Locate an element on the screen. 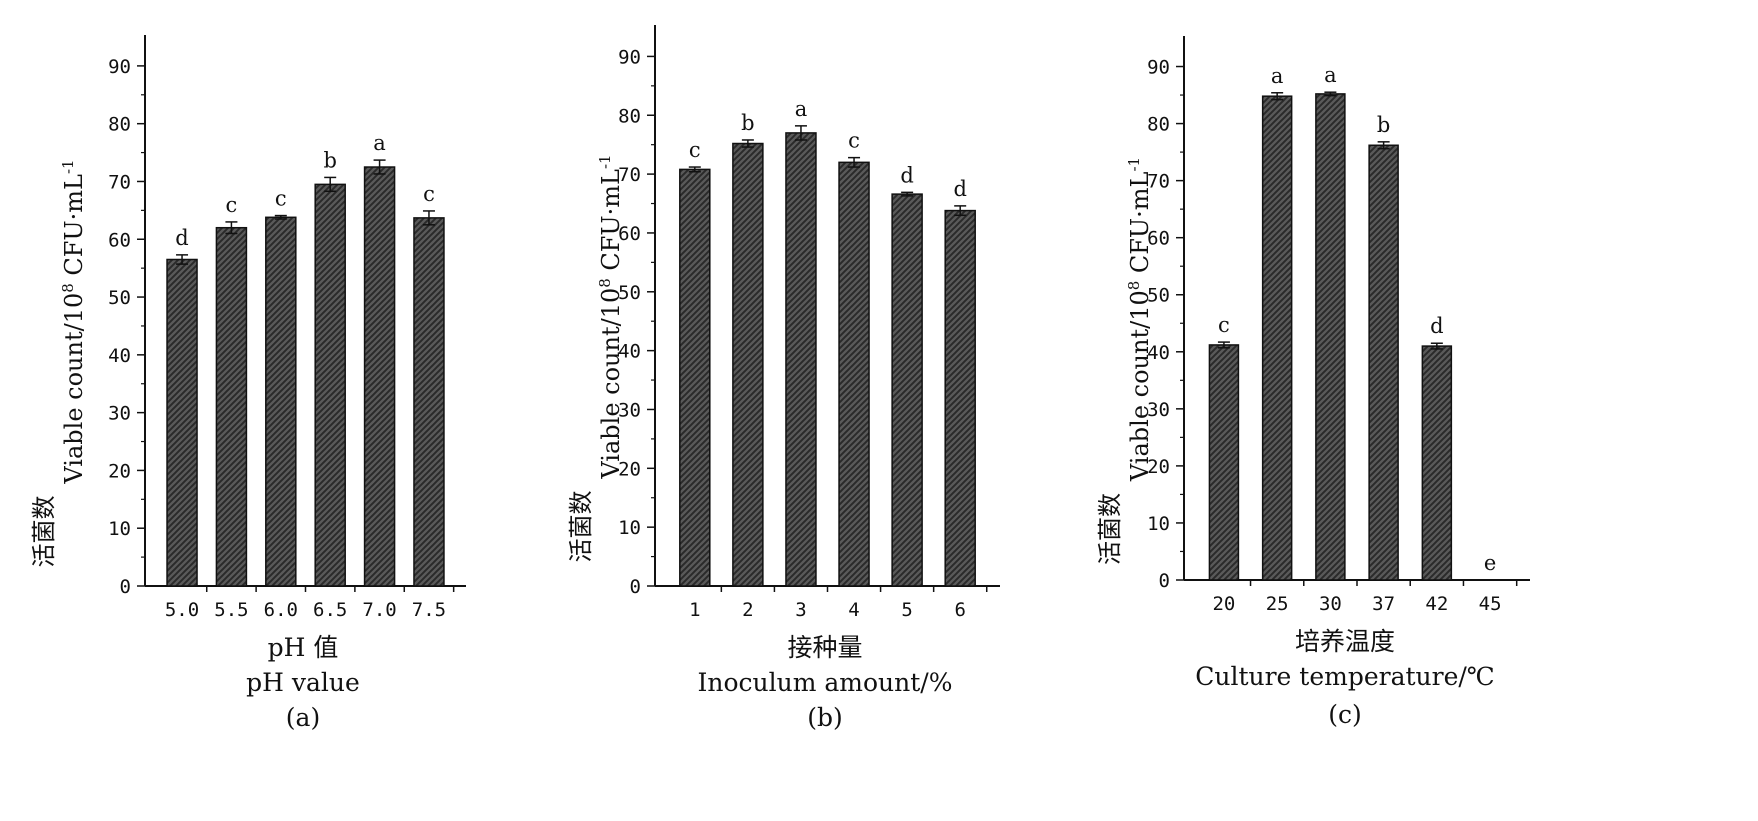  x-tick-label-b-3: 4 is located at coordinates (853, 610).